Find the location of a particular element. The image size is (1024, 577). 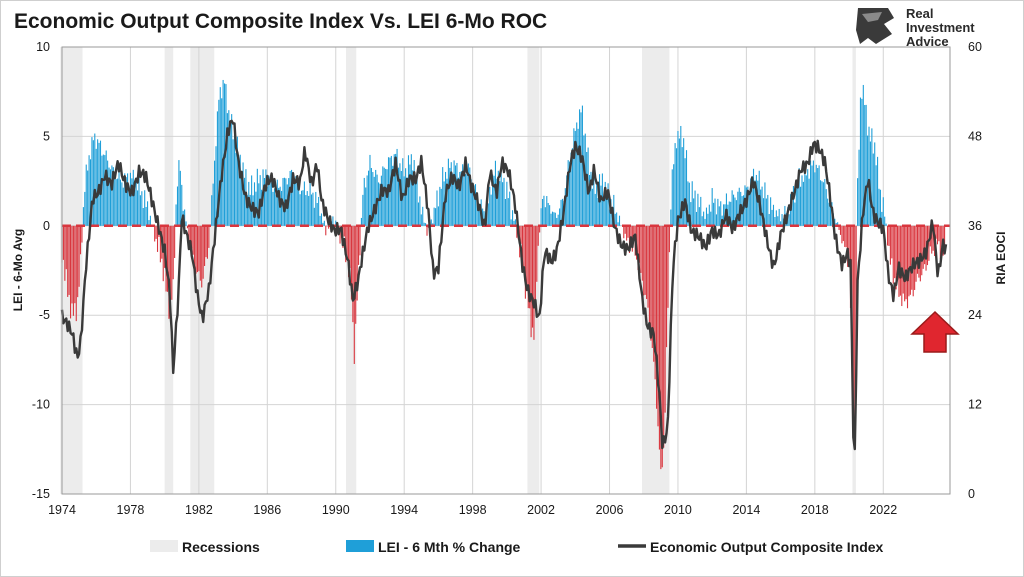

legend-label-lei: LEI - 6 Mth % Change is located at coordinates (449, 547).